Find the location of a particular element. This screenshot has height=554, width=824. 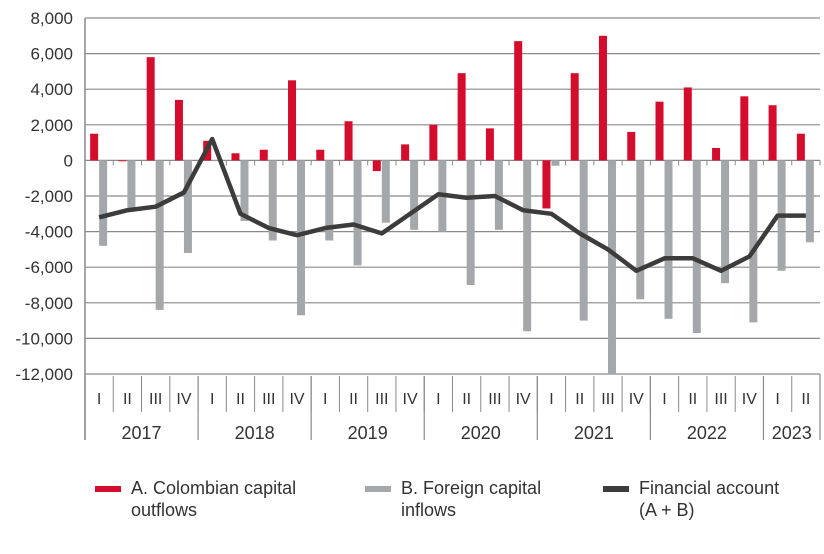

legend-swatch-gray is located at coordinates (378, 489).